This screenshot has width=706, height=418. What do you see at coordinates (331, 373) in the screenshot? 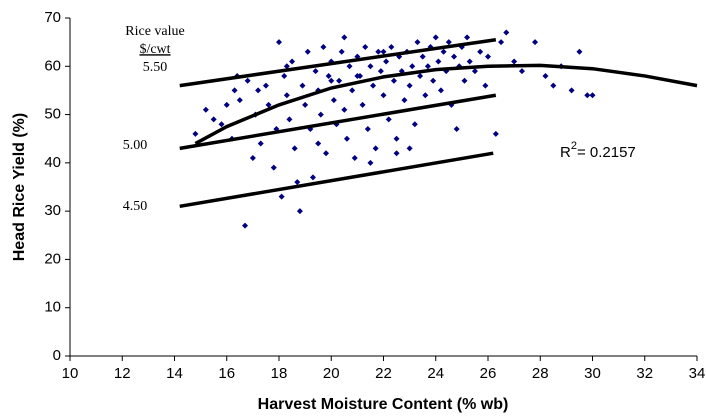
I see `x-tick-label: 20` at bounding box center [331, 373].